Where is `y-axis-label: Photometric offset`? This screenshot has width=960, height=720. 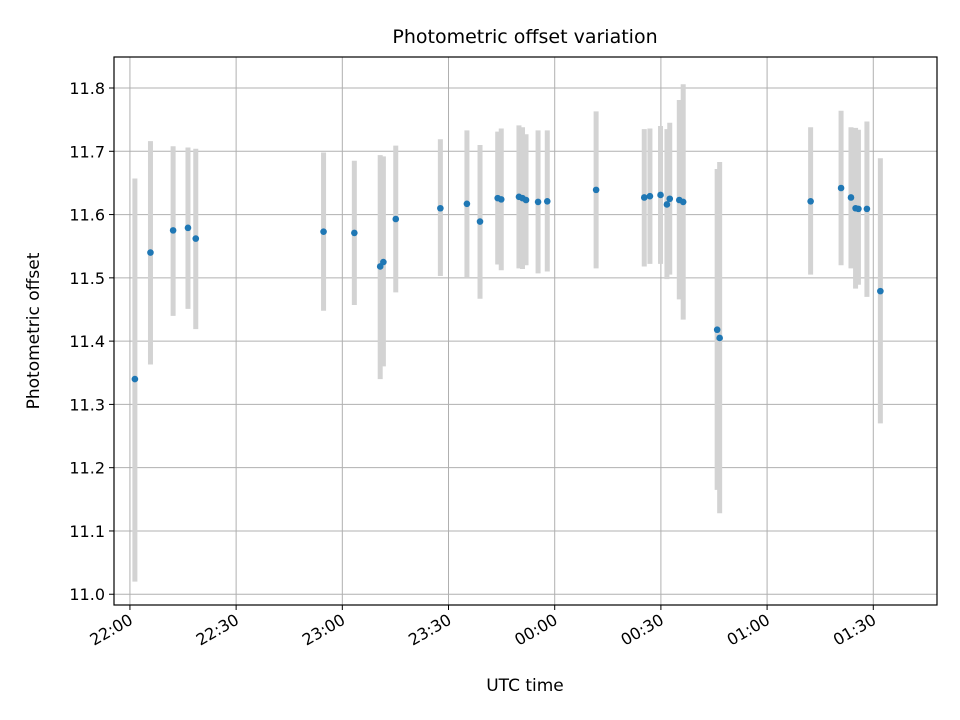 y-axis-label: Photometric offset is located at coordinates (34, 330).